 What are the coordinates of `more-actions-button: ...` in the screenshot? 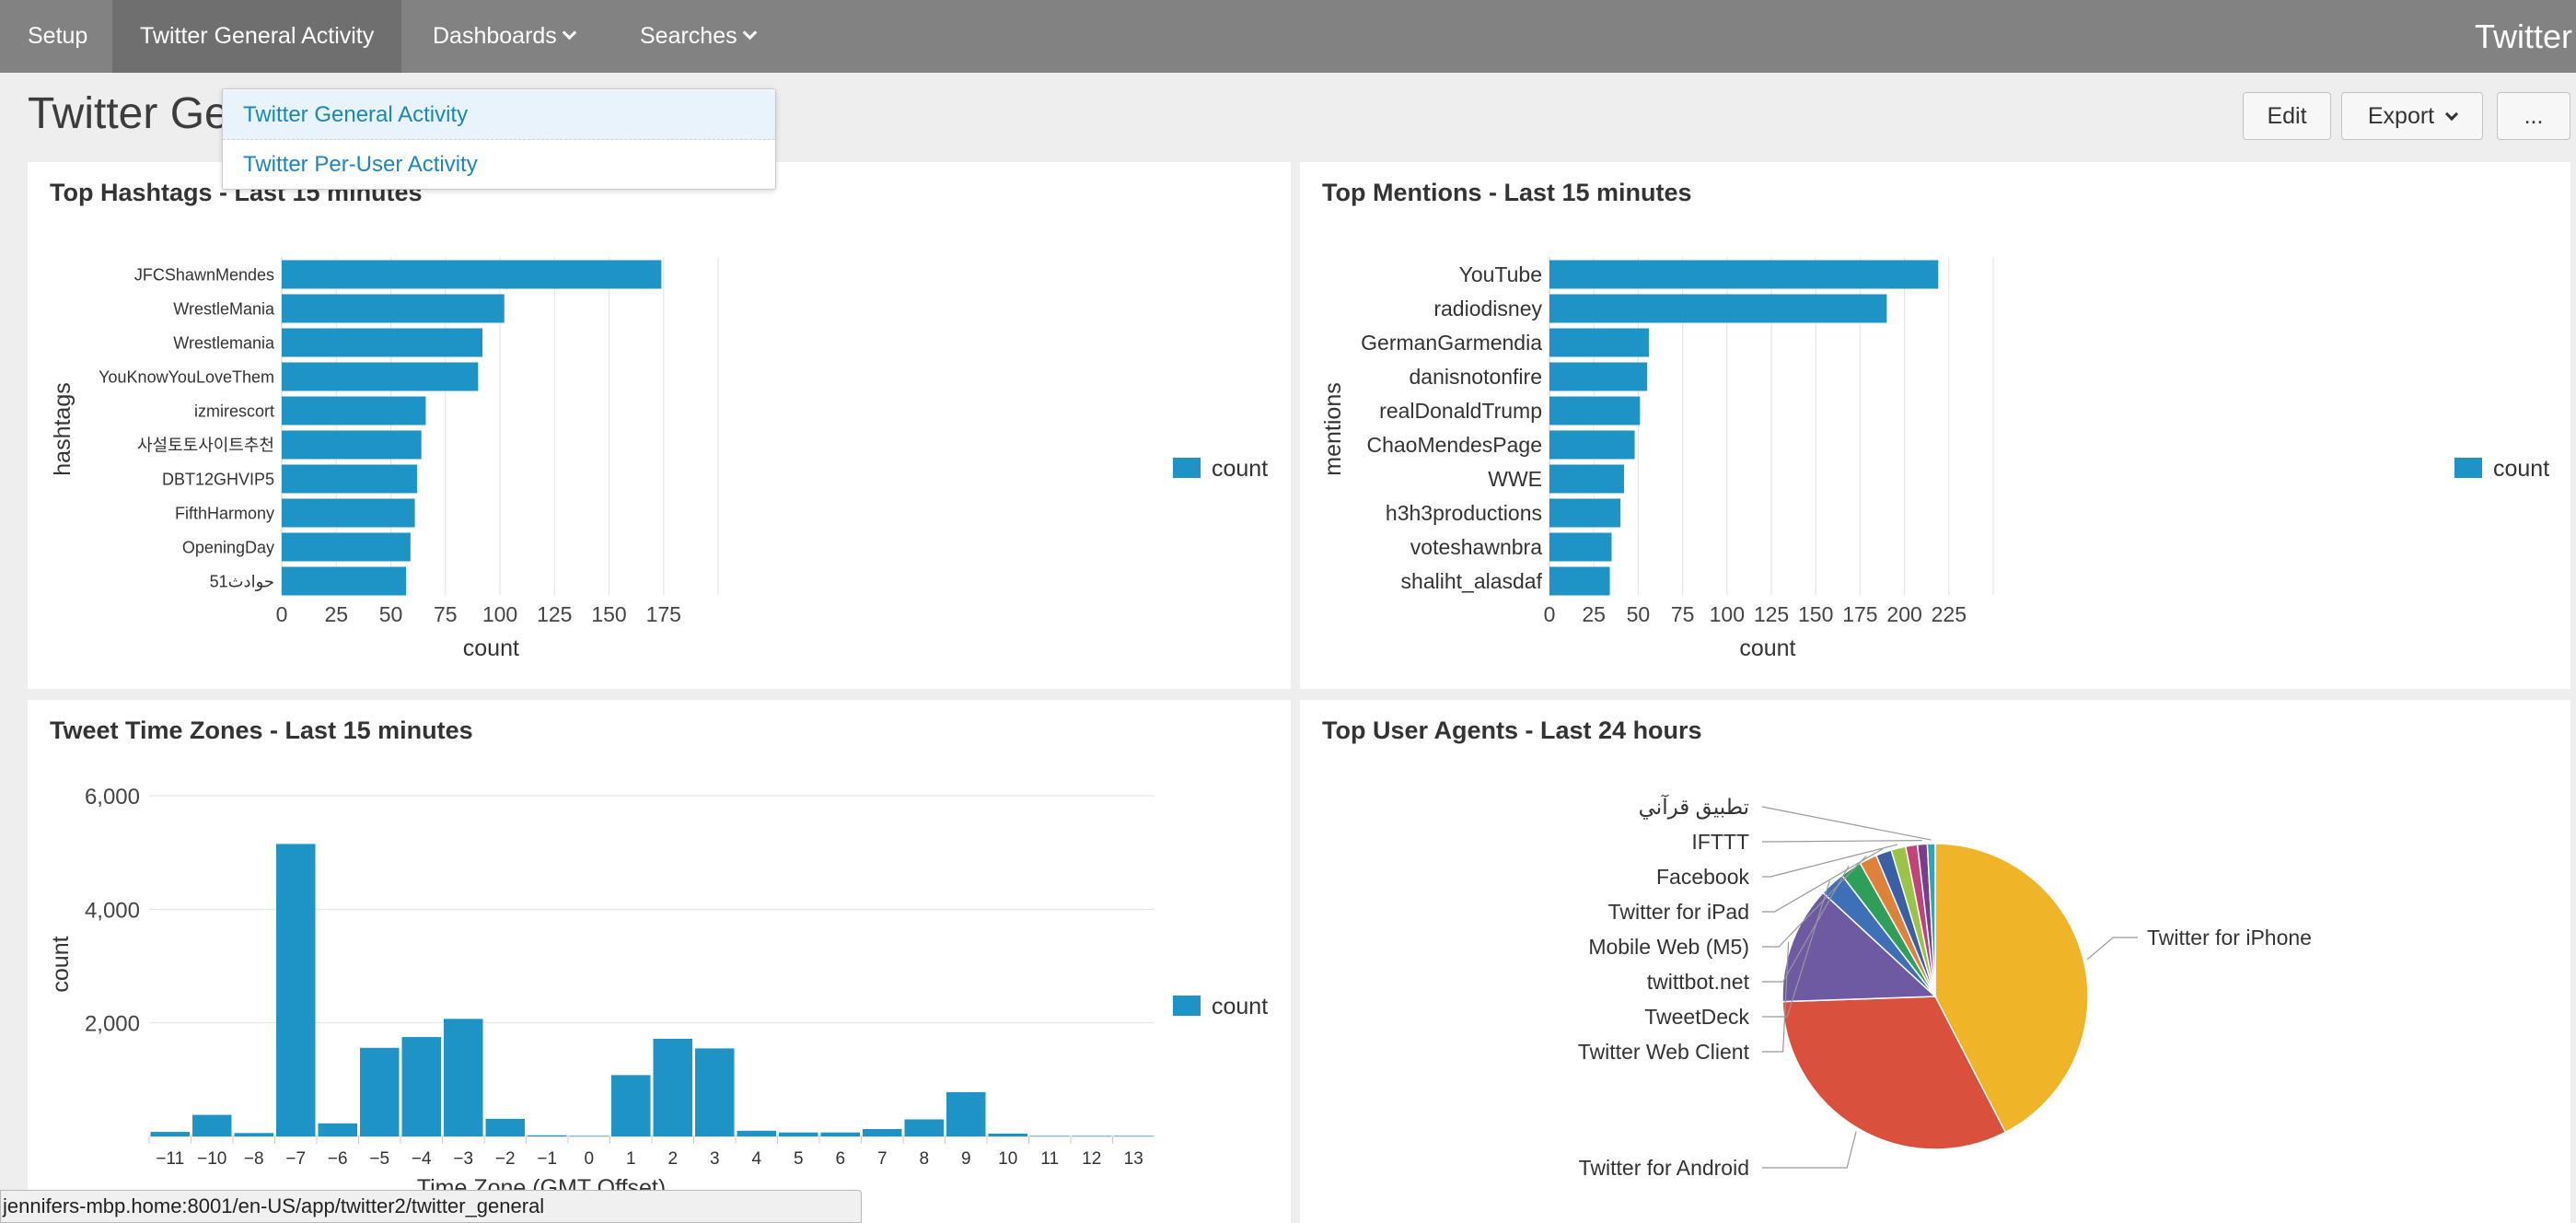 It's located at (2533, 116).